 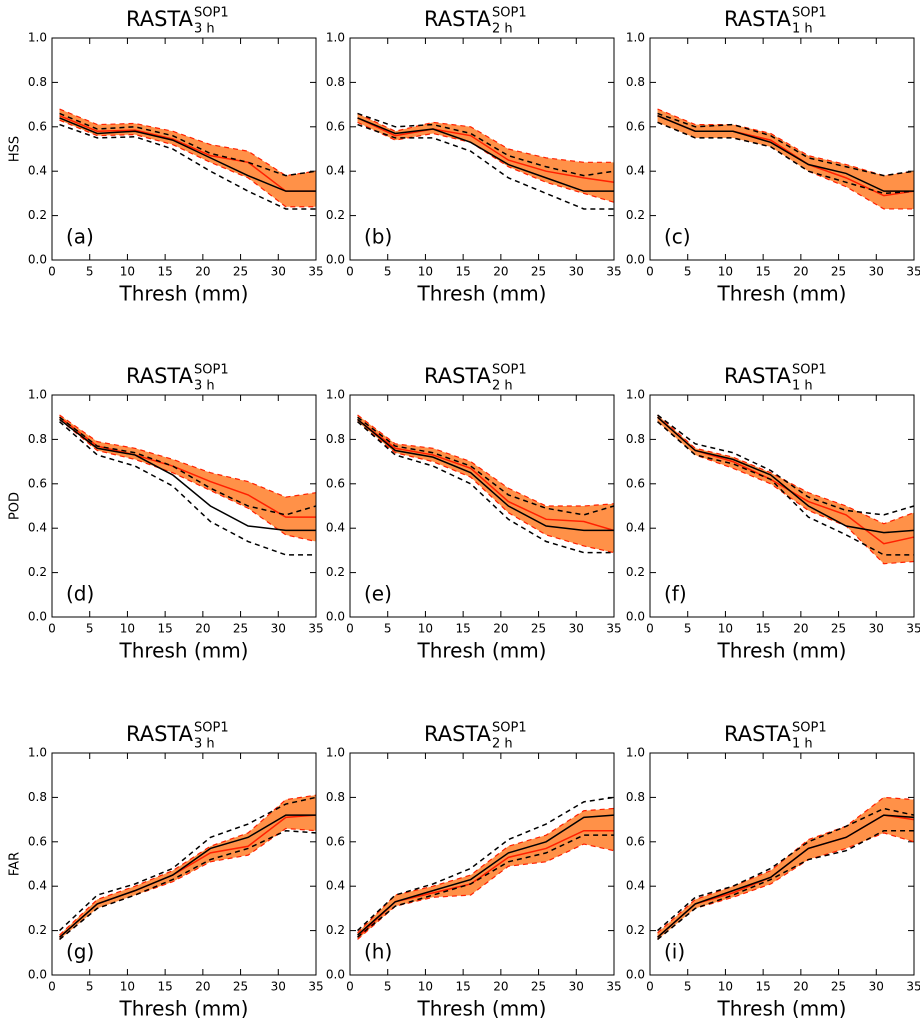 What do you see at coordinates (675, 594) in the screenshot?
I see `panel-label: (f)` at bounding box center [675, 594].